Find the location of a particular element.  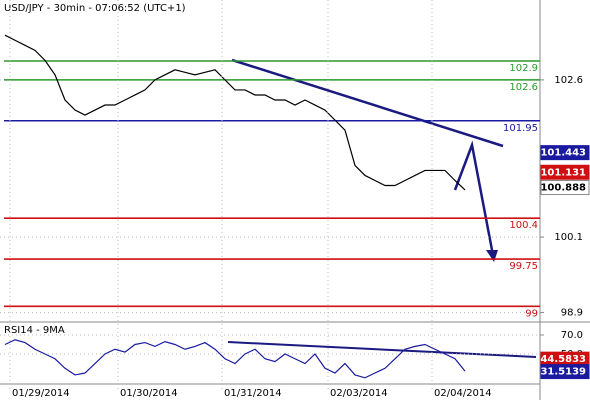

price-tag-label: 44.5833 is located at coordinates (563, 359).